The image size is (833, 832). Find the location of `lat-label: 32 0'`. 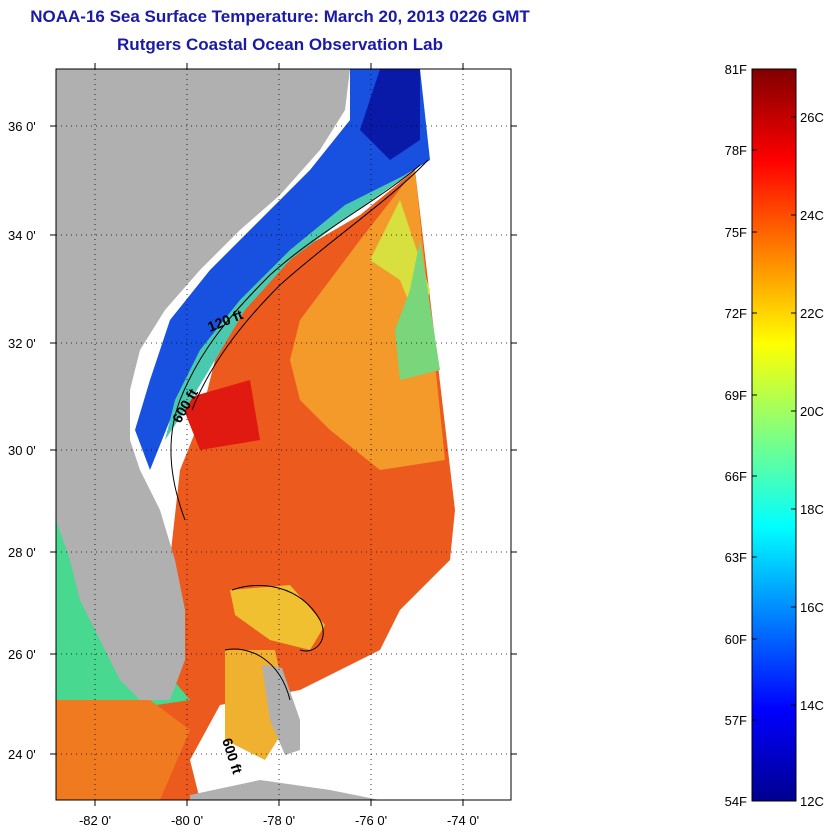

lat-label: 32 0' is located at coordinates (22, 343).